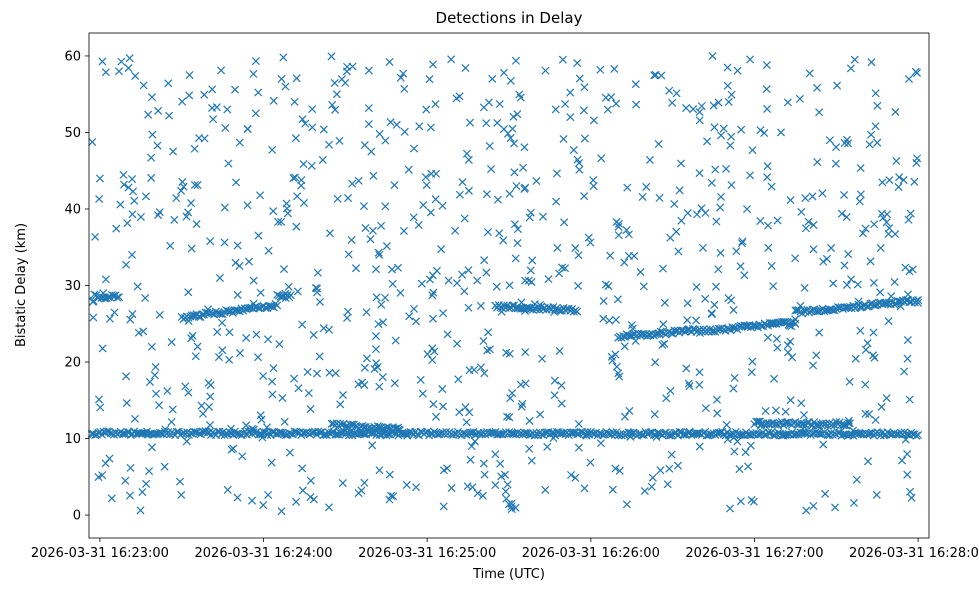 Image resolution: width=979 pixels, height=590 pixels. I want to click on y-tick-label: 0, so click(77, 516).